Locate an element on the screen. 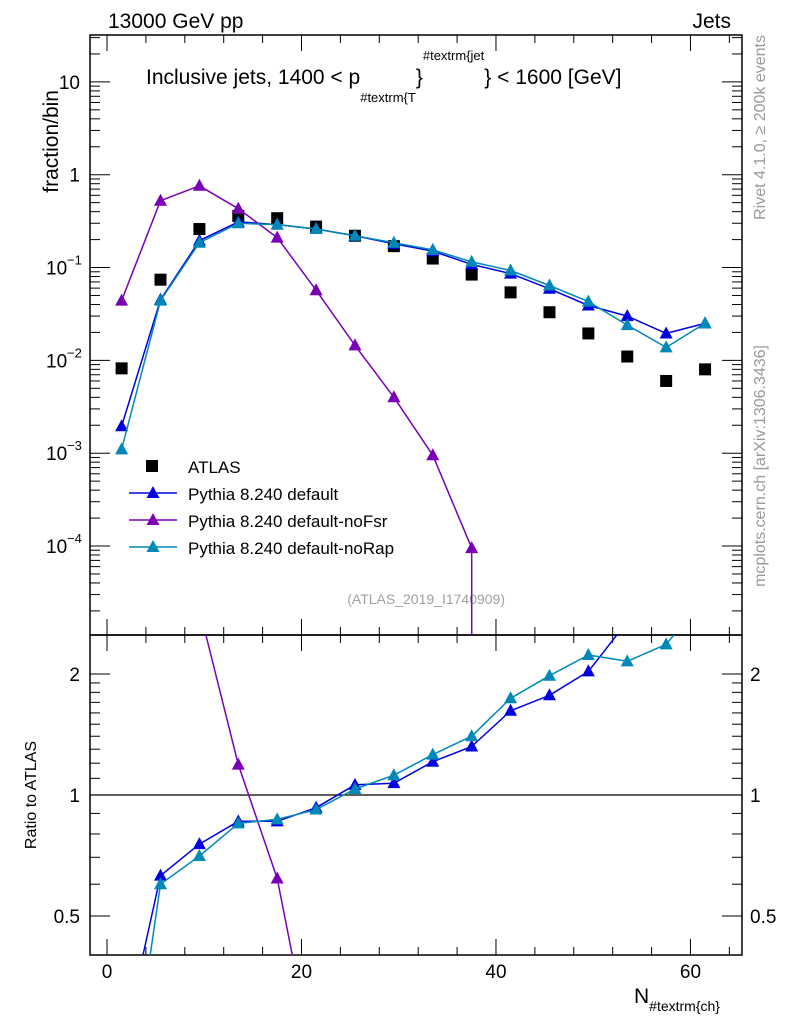  ratio-y-tick-label-right: 2 is located at coordinates (755, 675).